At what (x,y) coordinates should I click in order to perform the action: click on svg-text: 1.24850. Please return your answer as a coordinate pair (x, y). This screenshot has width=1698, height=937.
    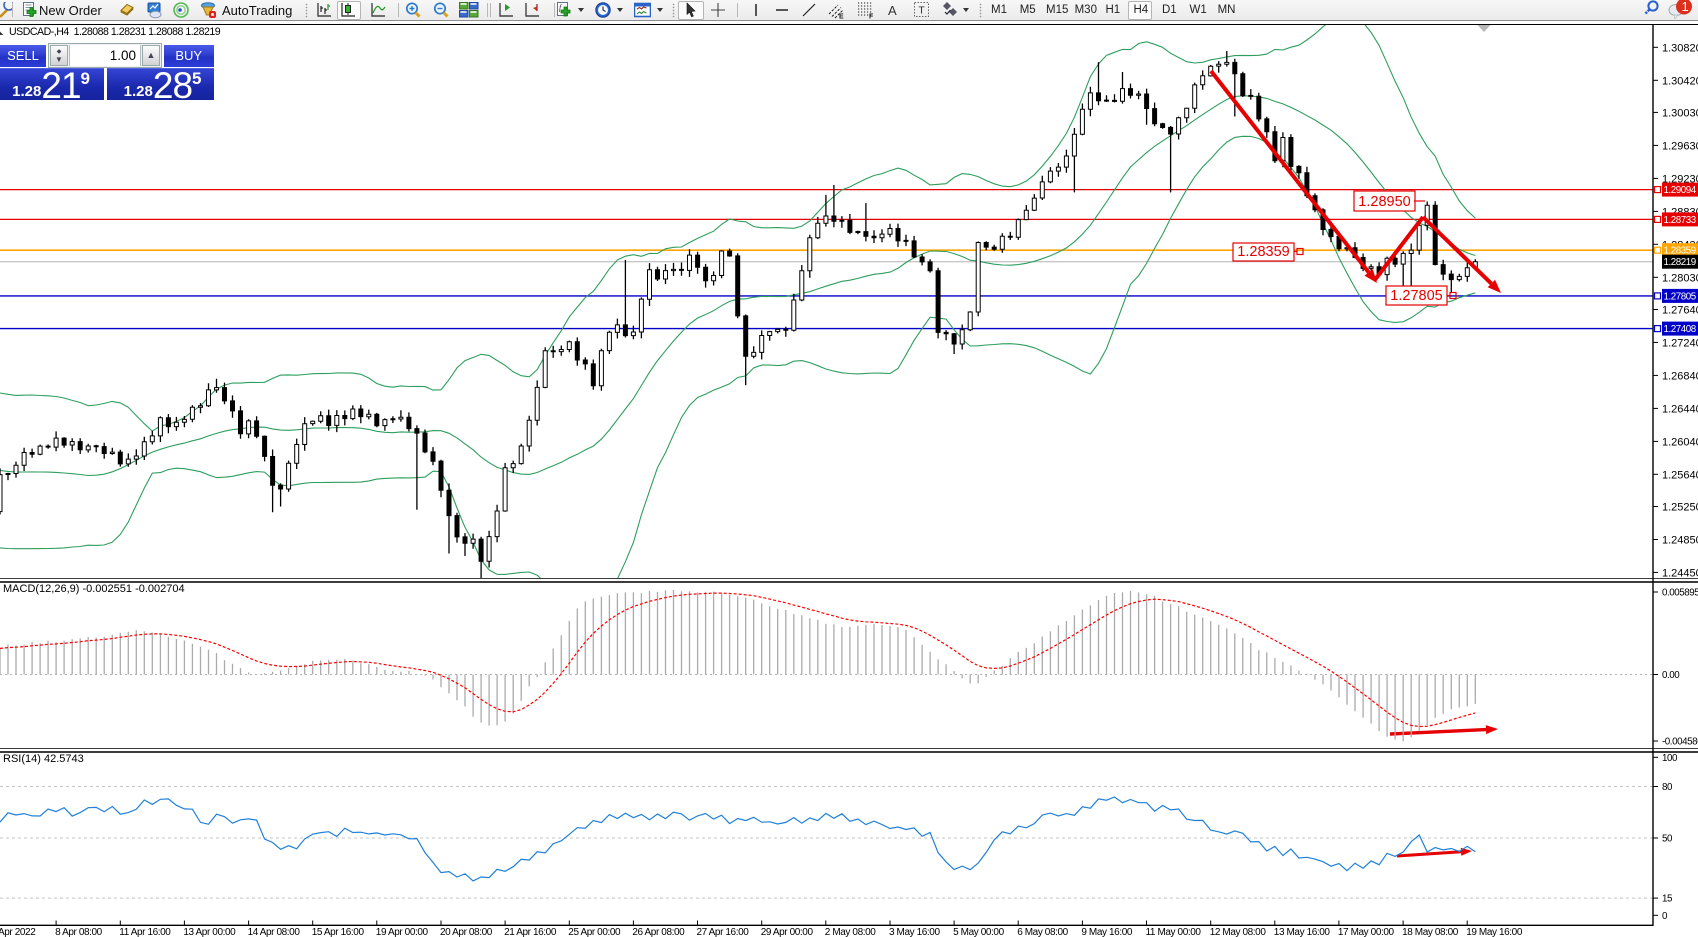
    Looking at the image, I should click on (1680, 541).